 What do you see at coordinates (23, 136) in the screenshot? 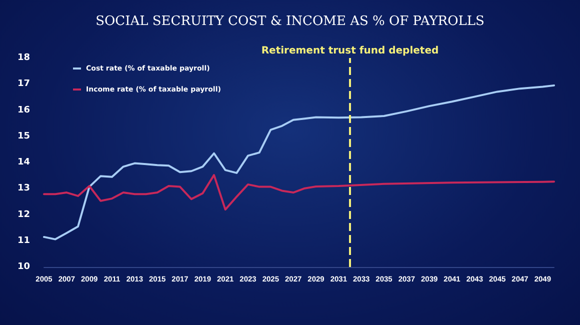
I see `y-tick-label: 15` at bounding box center [23, 136].